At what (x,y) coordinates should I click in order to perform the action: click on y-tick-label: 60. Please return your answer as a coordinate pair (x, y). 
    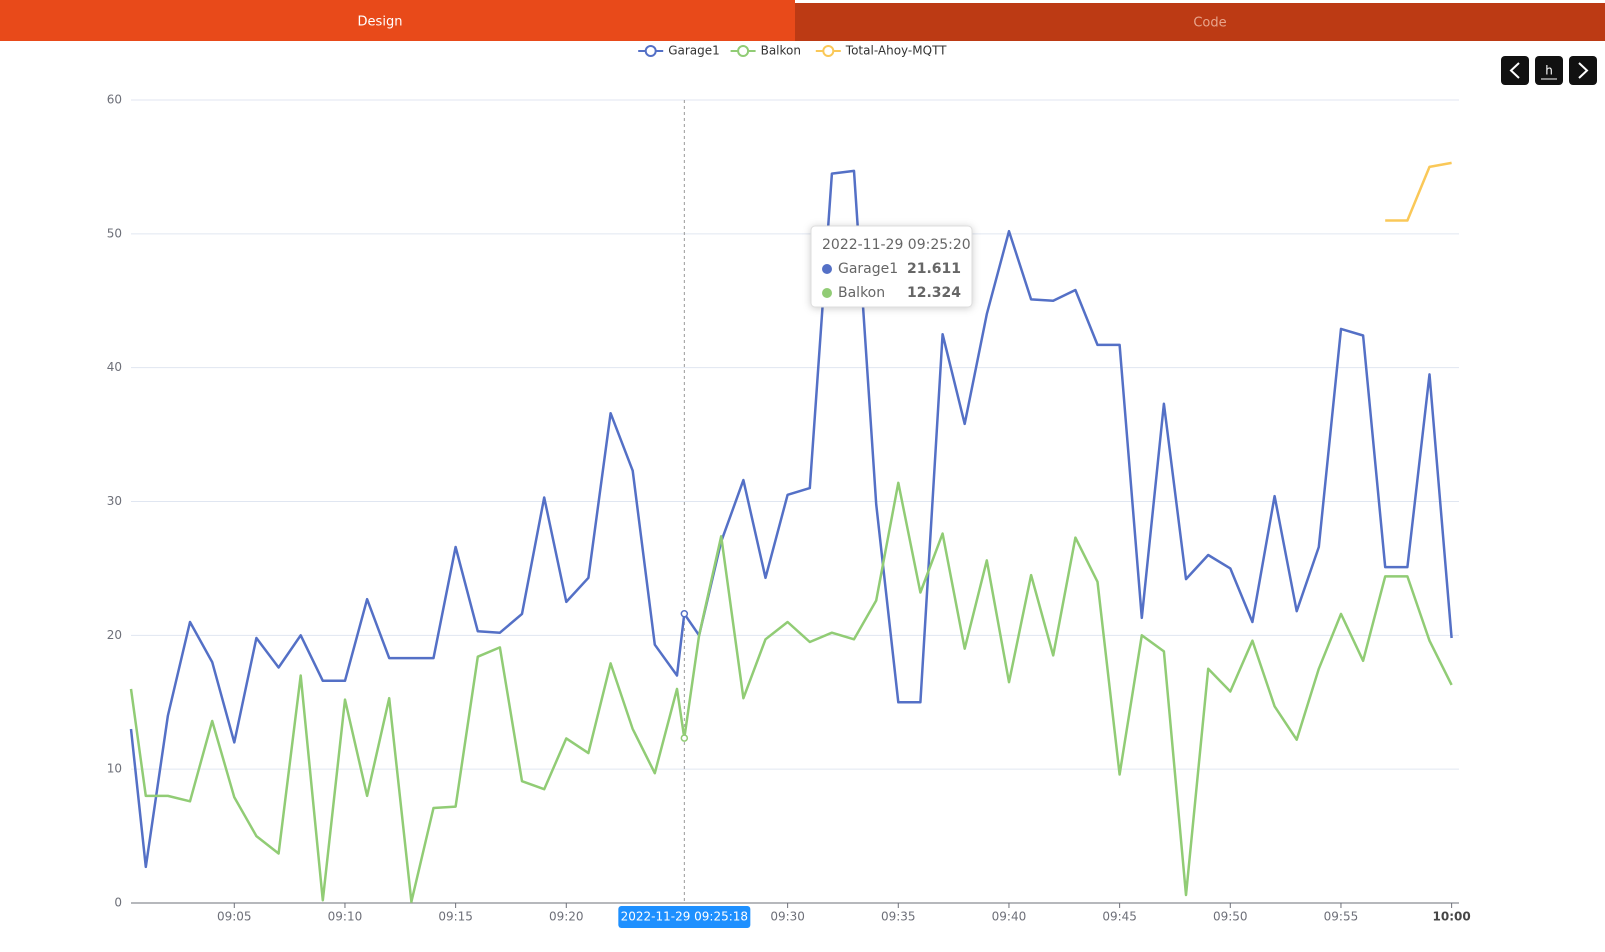
    Looking at the image, I should click on (114, 100).